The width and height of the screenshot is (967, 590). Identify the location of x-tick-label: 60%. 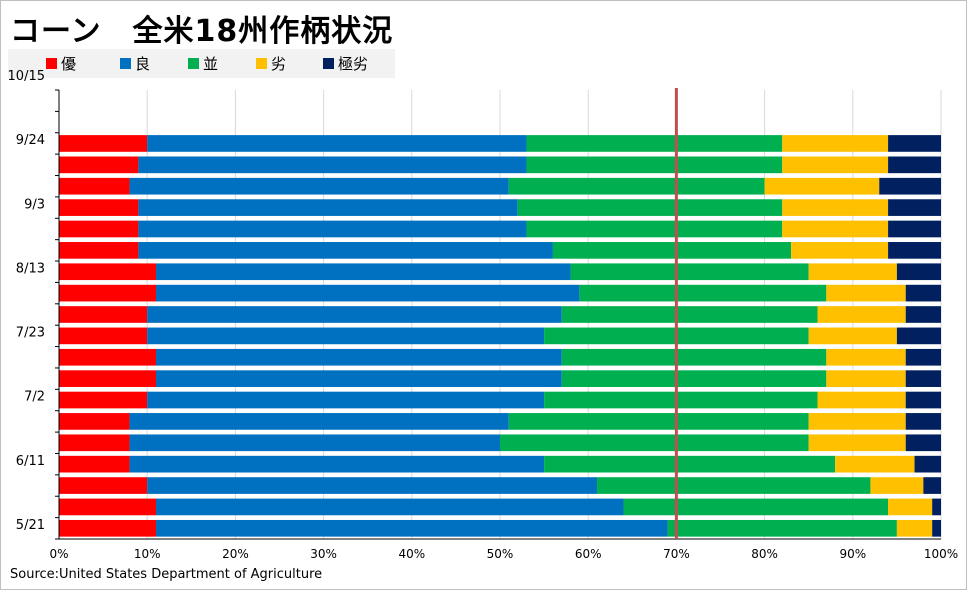
(588, 554).